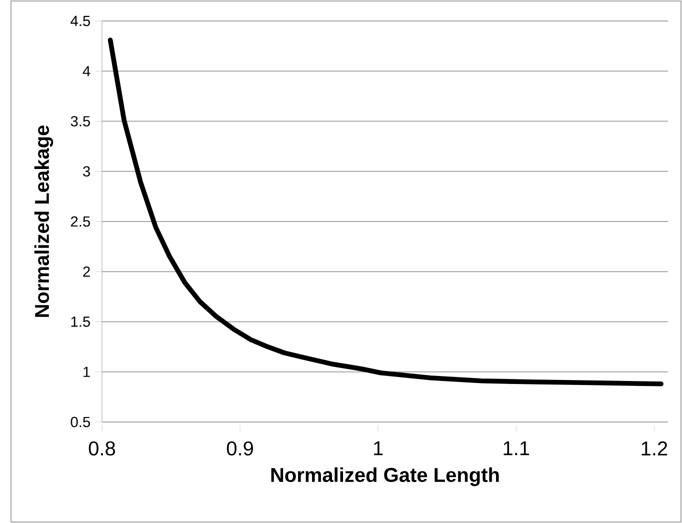  What do you see at coordinates (86, 271) in the screenshot?
I see `y-tick-label: 2` at bounding box center [86, 271].